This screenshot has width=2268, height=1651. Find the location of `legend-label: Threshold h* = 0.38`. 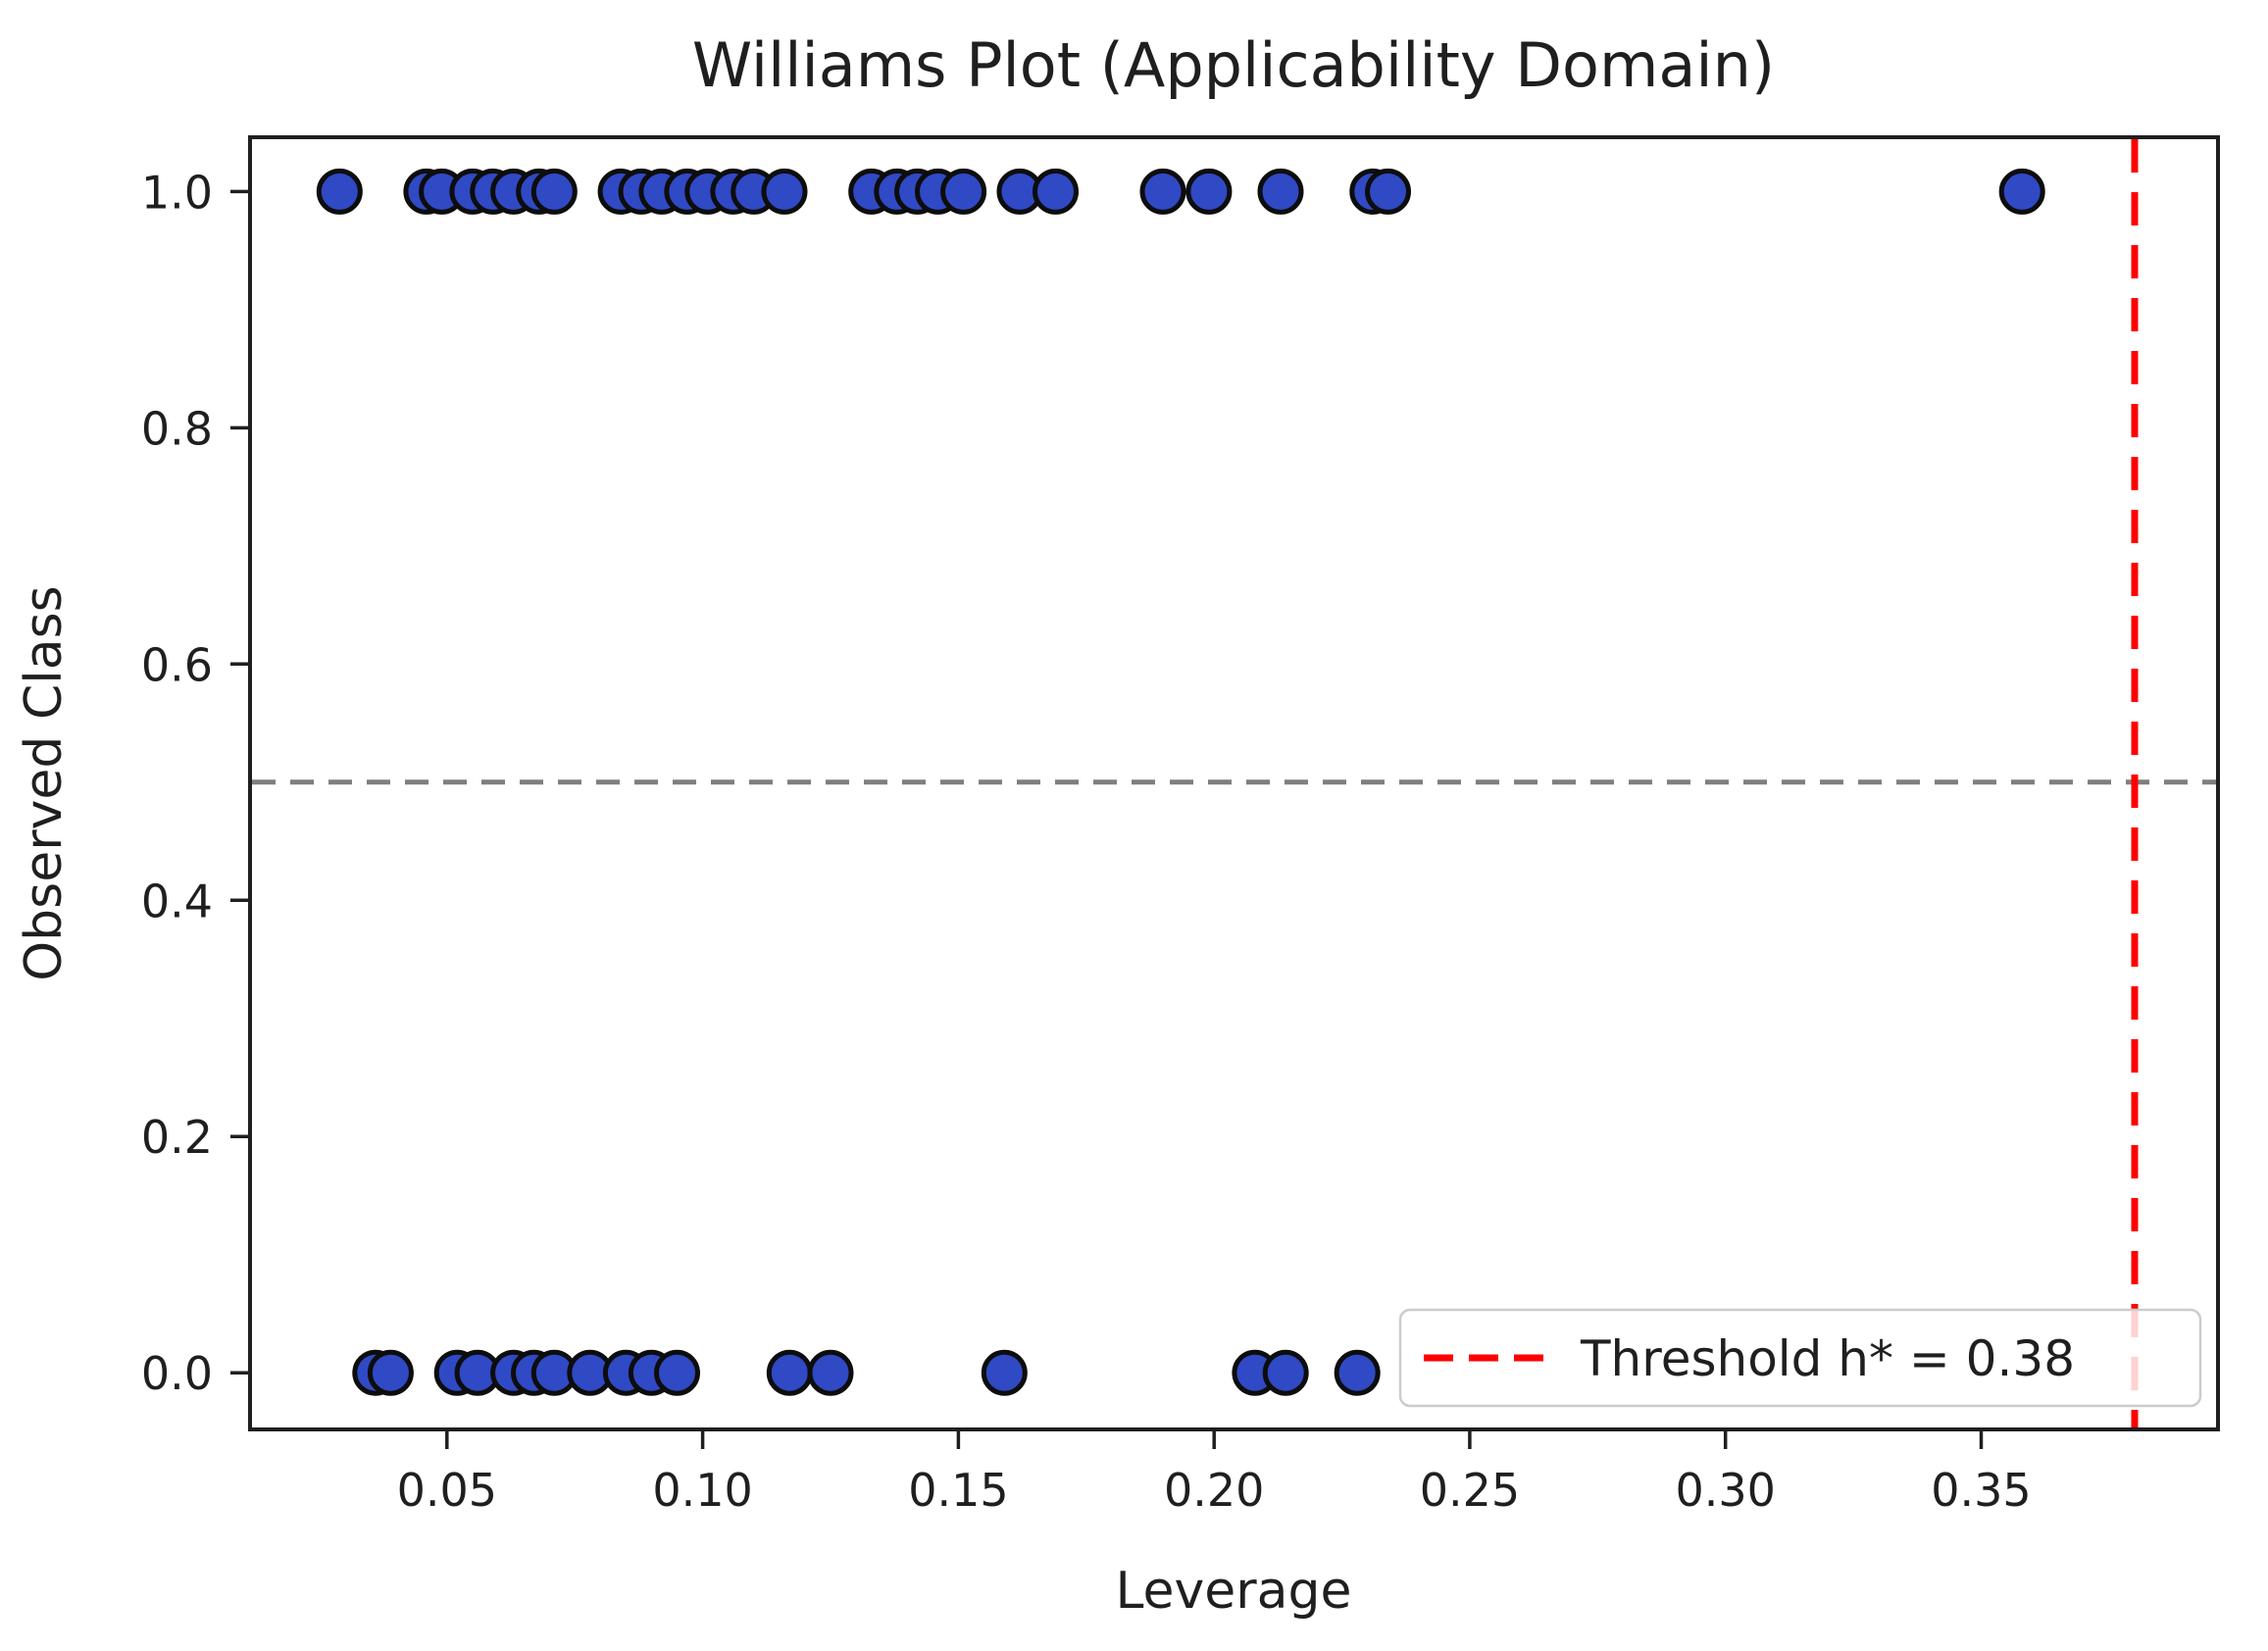

legend-label: Threshold h* = 0.38 is located at coordinates (1827, 1358).